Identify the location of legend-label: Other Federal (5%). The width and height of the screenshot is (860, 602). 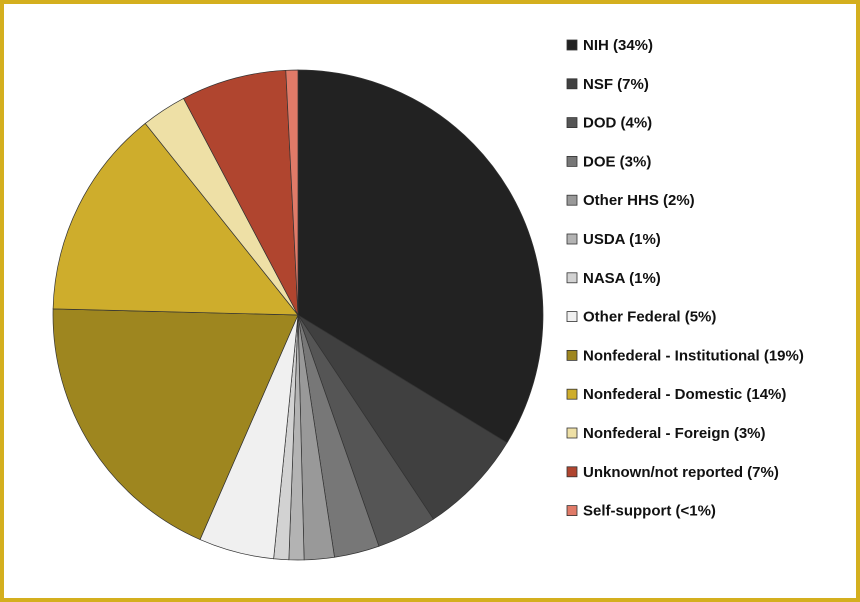
(649, 317).